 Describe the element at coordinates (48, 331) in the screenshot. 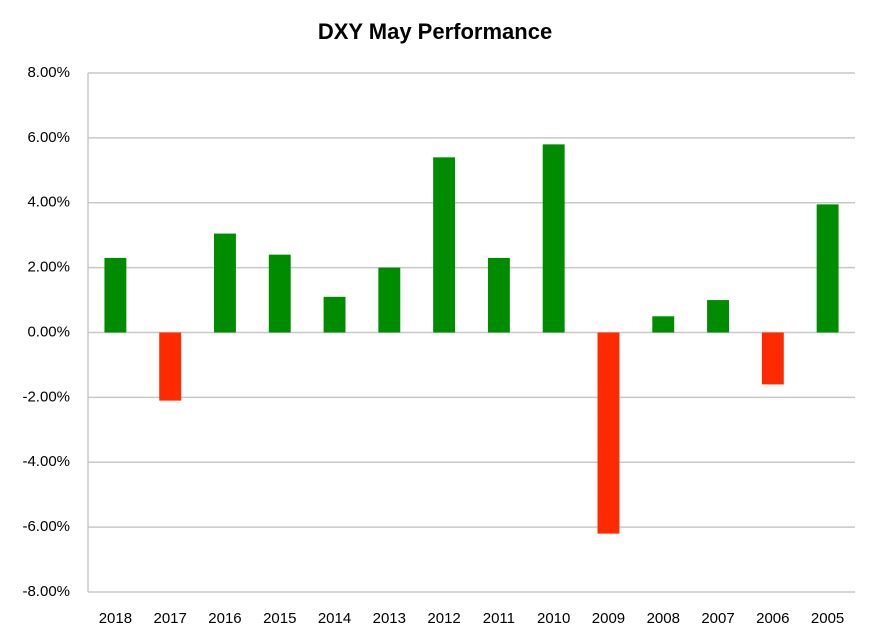

I see `y-tick-label: 0.00%` at that location.